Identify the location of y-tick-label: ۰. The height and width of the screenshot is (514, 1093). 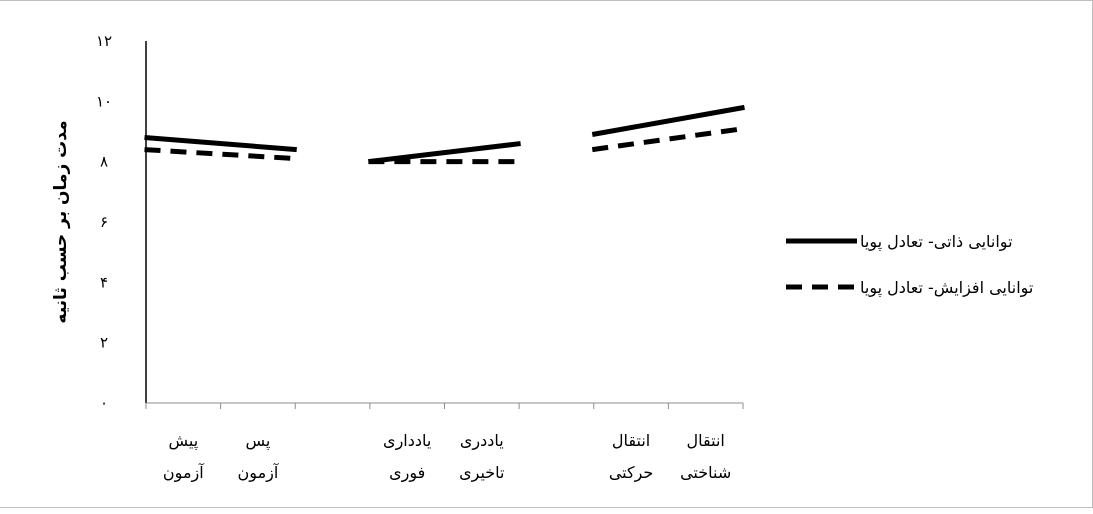
(104, 403).